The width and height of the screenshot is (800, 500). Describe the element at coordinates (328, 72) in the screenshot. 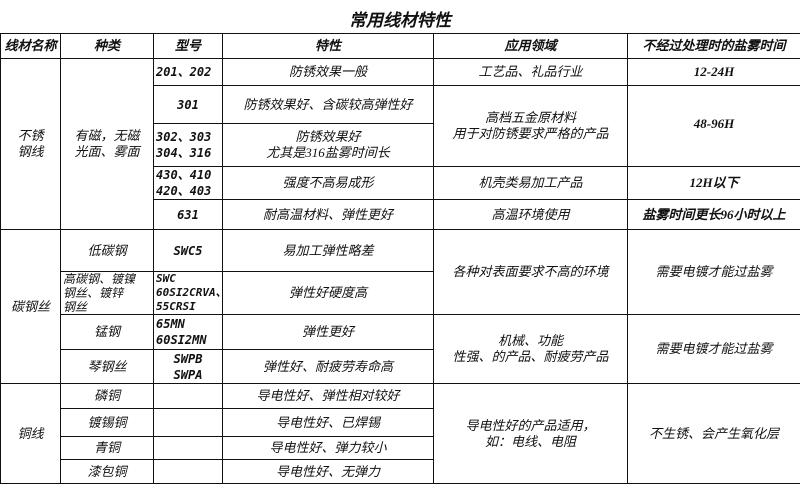

I see `feature-cell: 防锈效果一般` at that location.